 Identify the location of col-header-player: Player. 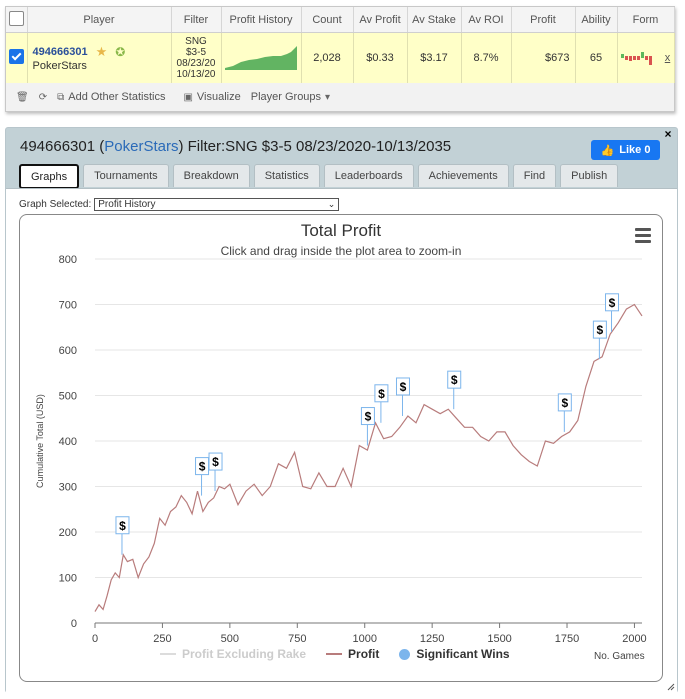
(99, 20).